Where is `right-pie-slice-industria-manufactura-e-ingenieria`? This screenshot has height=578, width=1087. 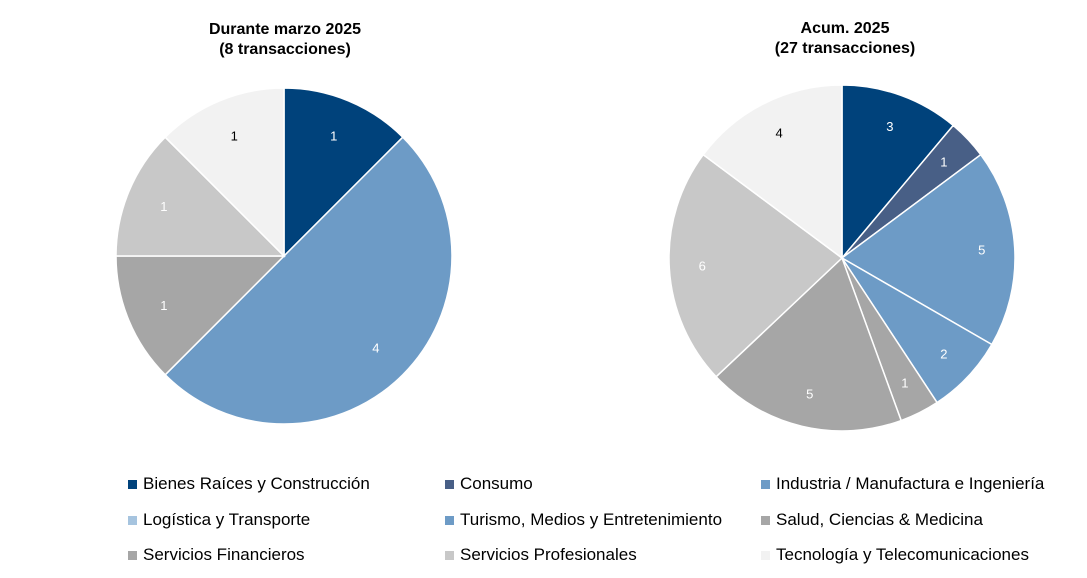
right-pie-slice-industria-manufactura-e-ingenieria is located at coordinates (928, 249).